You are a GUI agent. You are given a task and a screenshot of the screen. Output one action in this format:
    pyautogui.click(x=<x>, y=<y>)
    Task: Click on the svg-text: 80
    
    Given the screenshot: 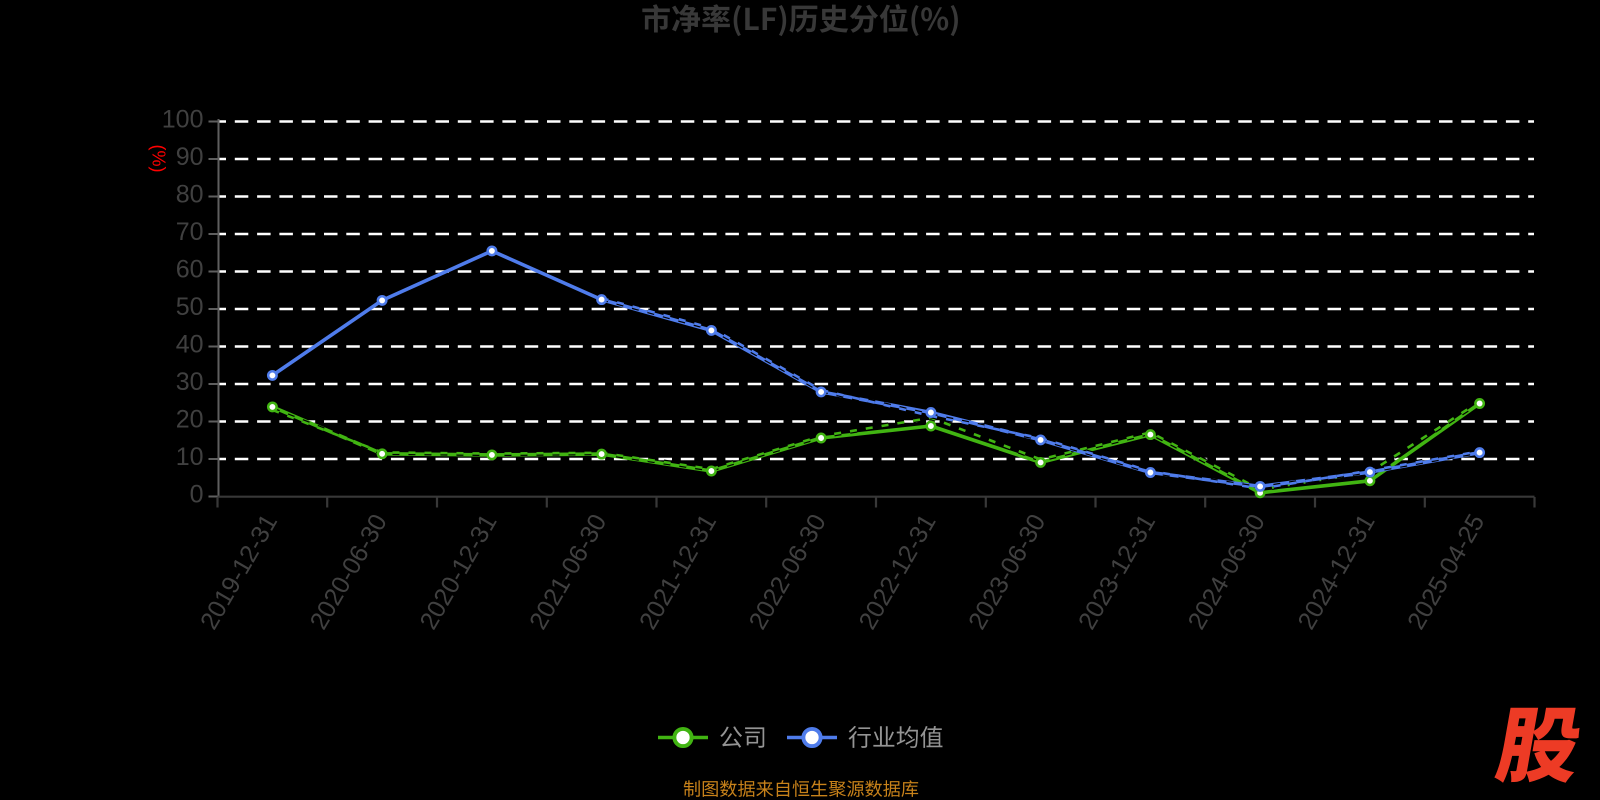 What is the action you would take?
    pyautogui.click(x=190, y=194)
    